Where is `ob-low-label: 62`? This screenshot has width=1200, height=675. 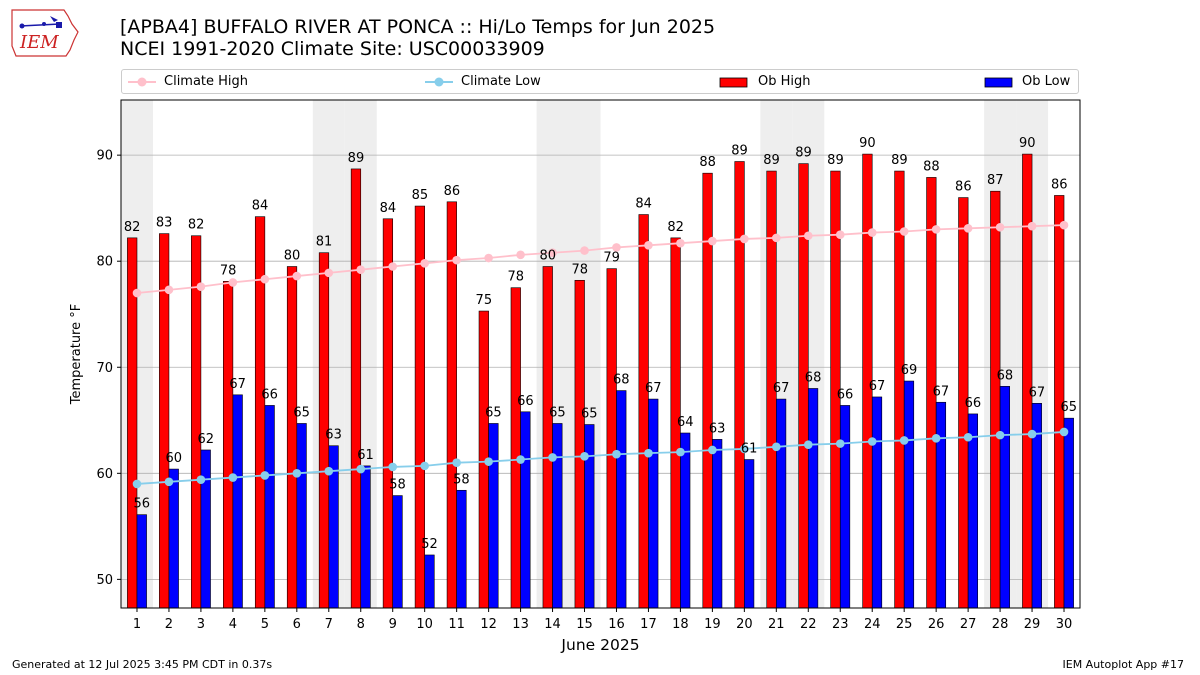
ob-low-label: 62 is located at coordinates (205, 439).